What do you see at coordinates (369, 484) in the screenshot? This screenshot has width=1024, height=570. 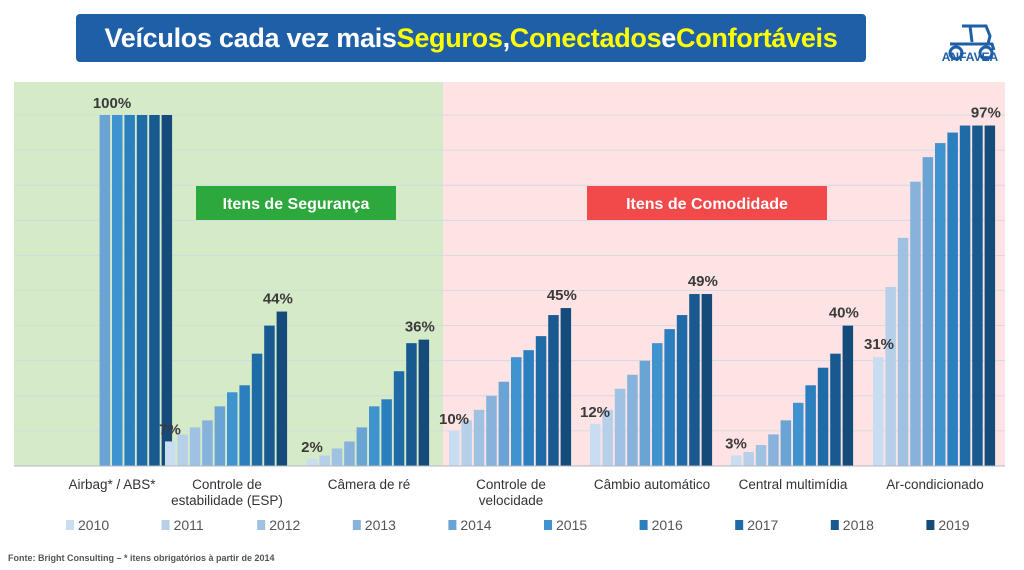 I see `x-tick-label: Câmera de ré` at bounding box center [369, 484].